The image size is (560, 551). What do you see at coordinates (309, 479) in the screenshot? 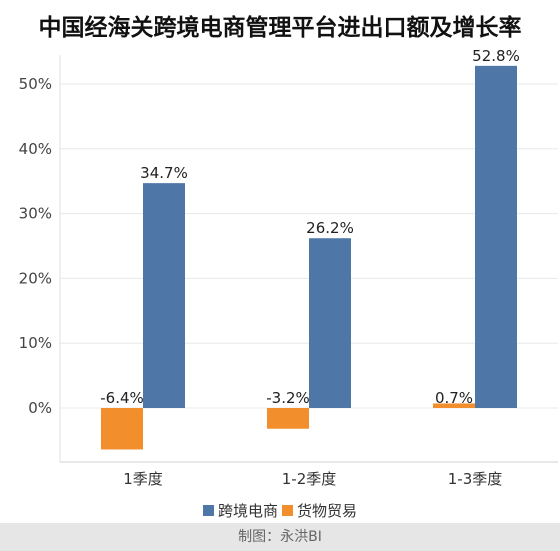
I see `x-tick-label: 1-2季度` at bounding box center [309, 479].